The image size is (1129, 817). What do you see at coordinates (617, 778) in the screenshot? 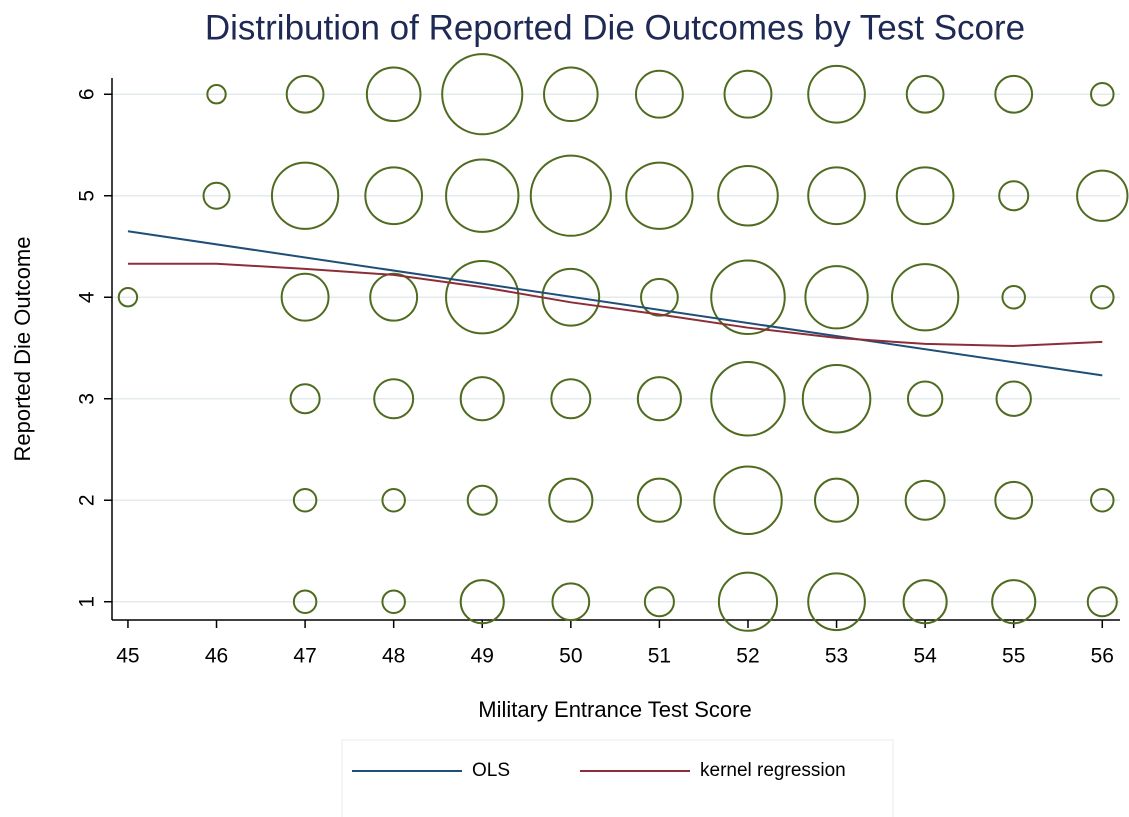
I see `legend-box` at bounding box center [617, 778].